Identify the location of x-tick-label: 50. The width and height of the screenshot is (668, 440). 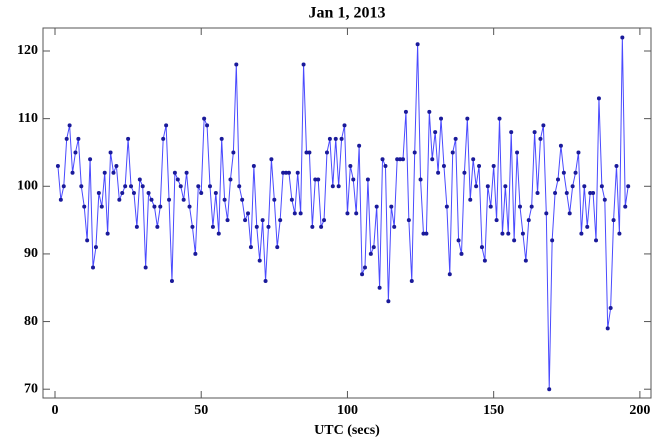
(201, 410).